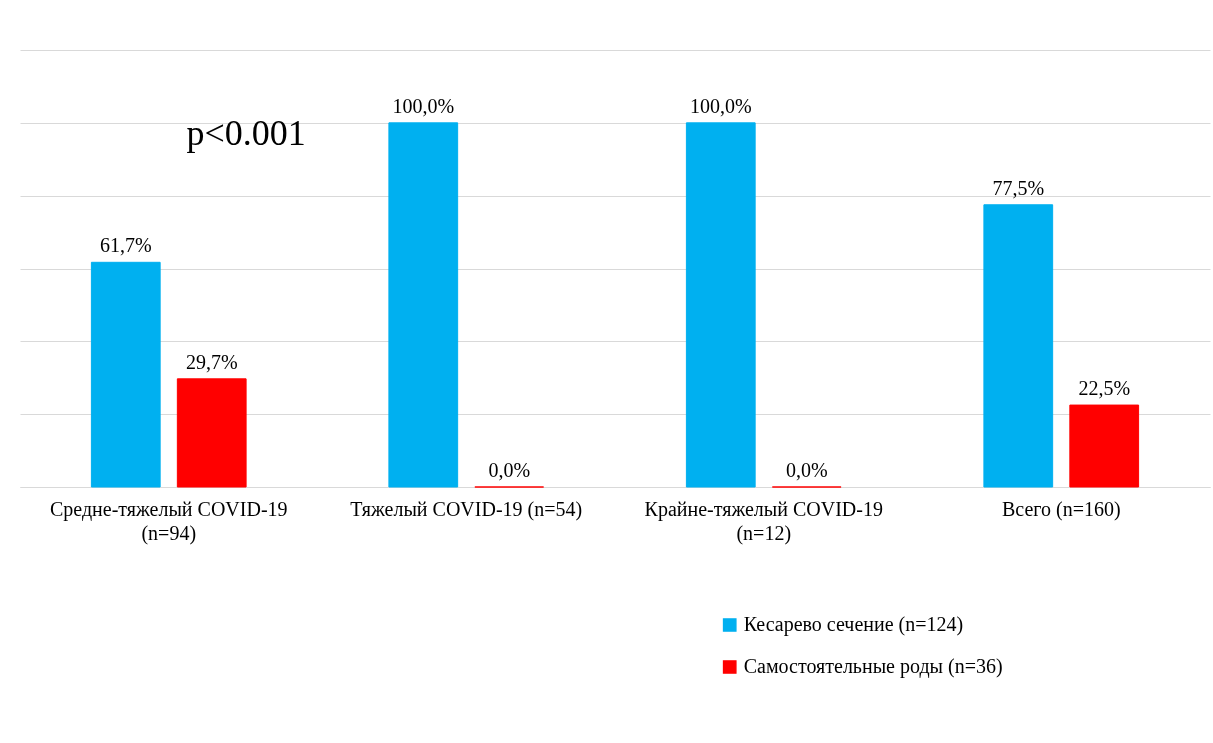 This screenshot has width=1213, height=743. Describe the element at coordinates (853, 624) in the screenshot. I see `legend-label: Кесарево сечение (n=124)` at that location.